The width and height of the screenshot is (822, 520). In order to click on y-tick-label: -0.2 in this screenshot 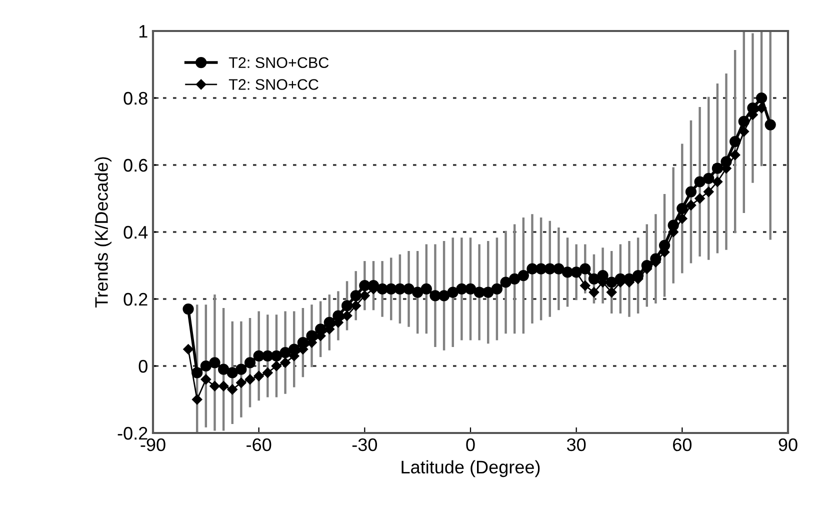, I will do `click(133, 433)`.